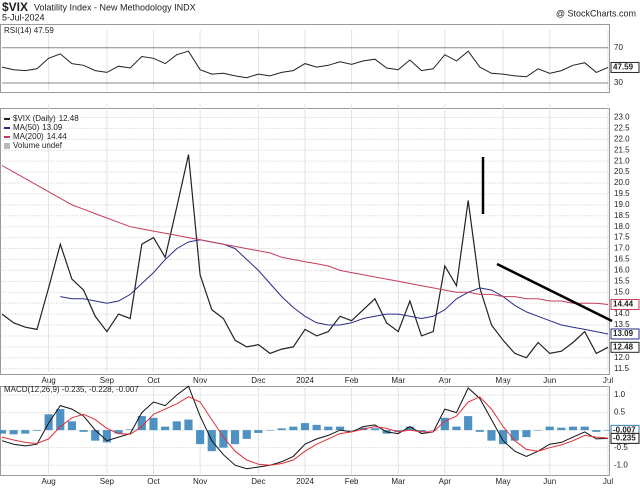 This screenshot has height=488, width=640. What do you see at coordinates (622, 270) in the screenshot?
I see `y-tick-label: 16.0` at bounding box center [622, 270].